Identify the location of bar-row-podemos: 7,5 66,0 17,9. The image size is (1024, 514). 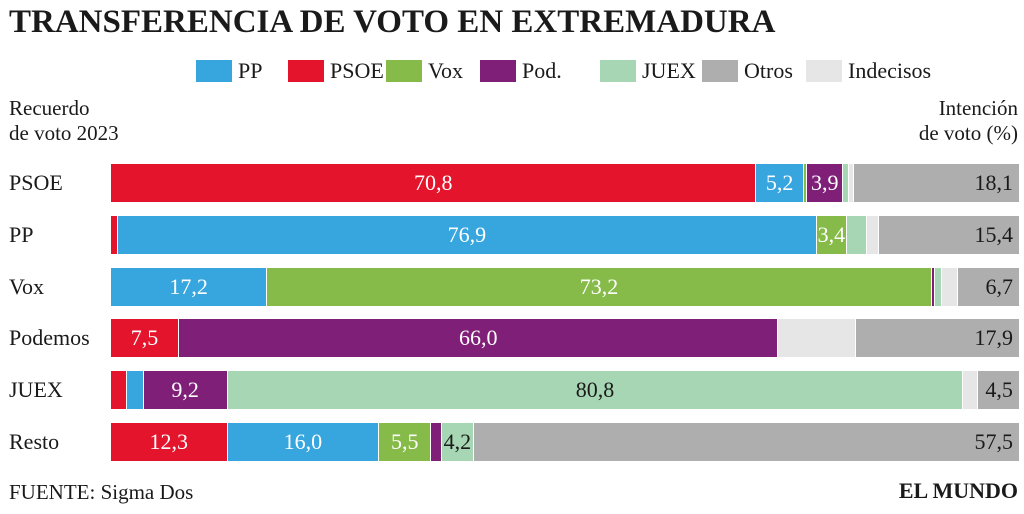
(565, 338).